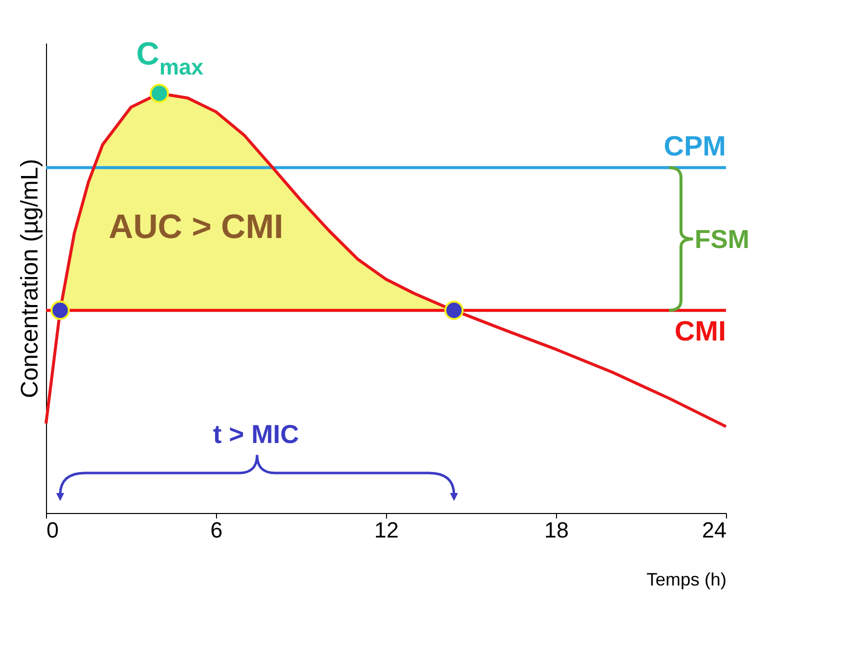 Image resolution: width=847 pixels, height=663 pixels. What do you see at coordinates (216, 530) in the screenshot?
I see `x-tick-label: 6` at bounding box center [216, 530].